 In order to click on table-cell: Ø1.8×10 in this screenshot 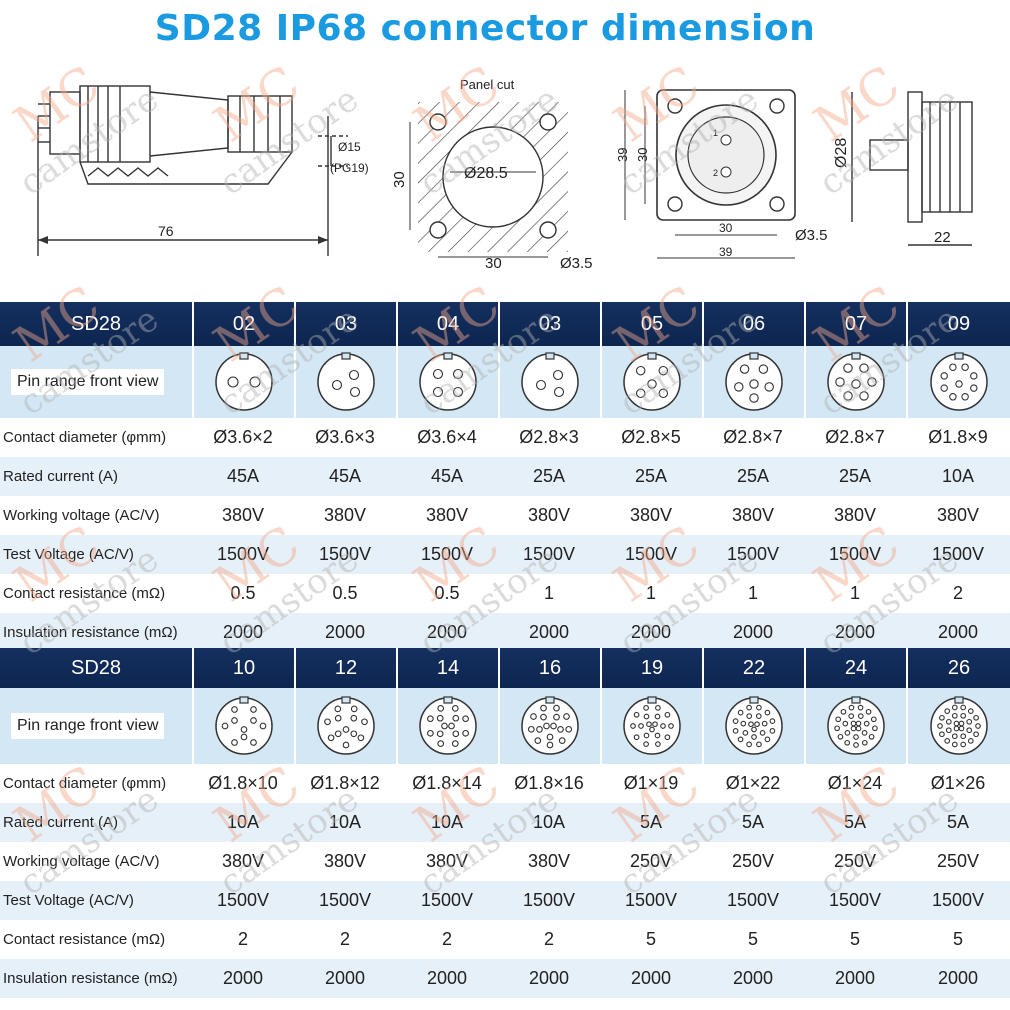, I will do `click(243, 783)`.